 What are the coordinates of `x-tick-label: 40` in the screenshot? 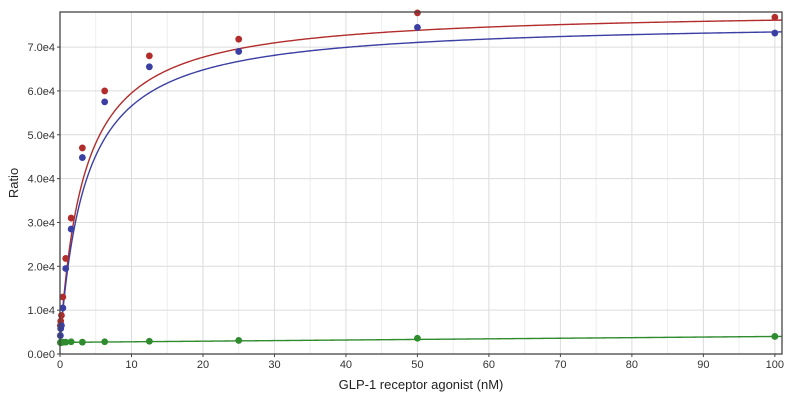 It's located at (346, 365).